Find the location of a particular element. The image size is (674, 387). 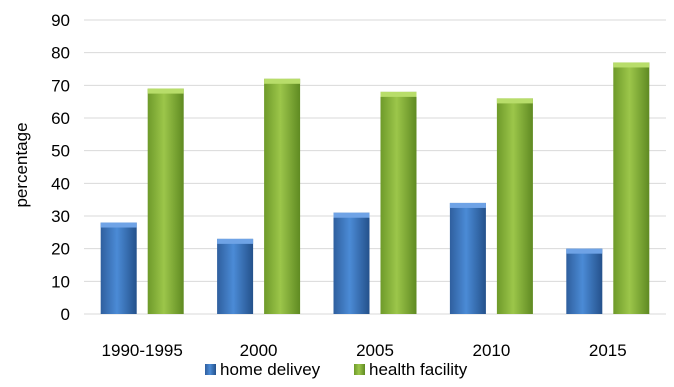

y-tick-label: 70 is located at coordinates (60, 85).